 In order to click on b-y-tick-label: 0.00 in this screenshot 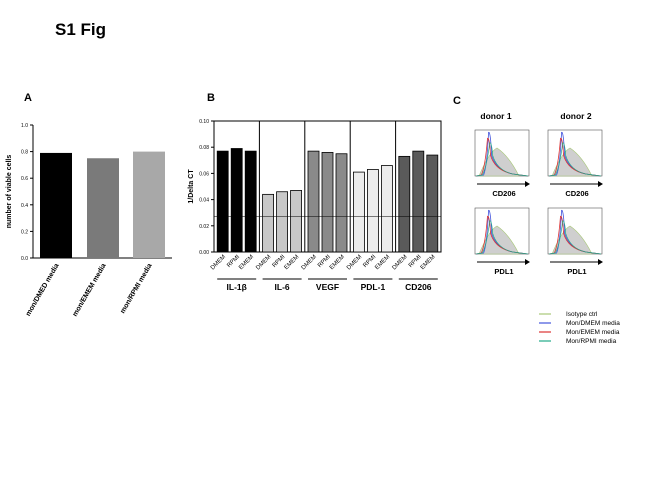, I will do `click(204, 253)`.